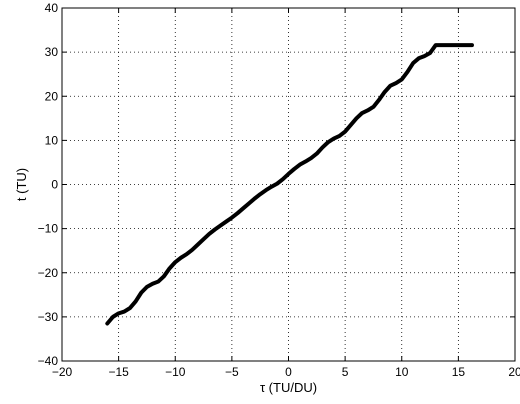 The image size is (520, 404). What do you see at coordinates (175, 372) in the screenshot?
I see `x-tick-label: −10` at bounding box center [175, 372].